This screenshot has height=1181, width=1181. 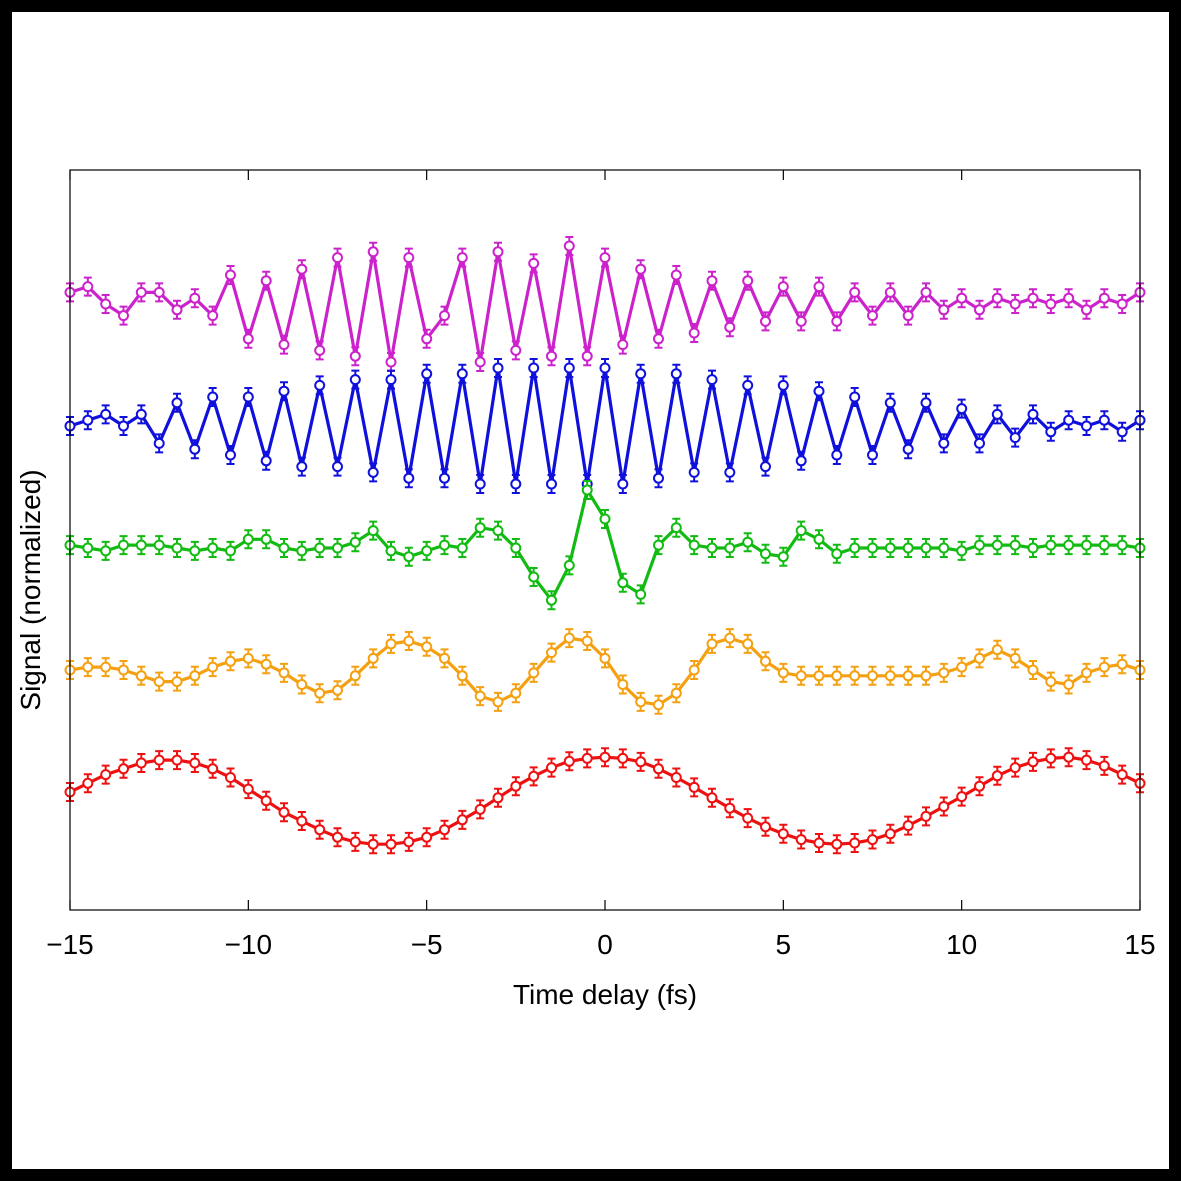 I want to click on x-tick-label: −5, so click(x=427, y=944).